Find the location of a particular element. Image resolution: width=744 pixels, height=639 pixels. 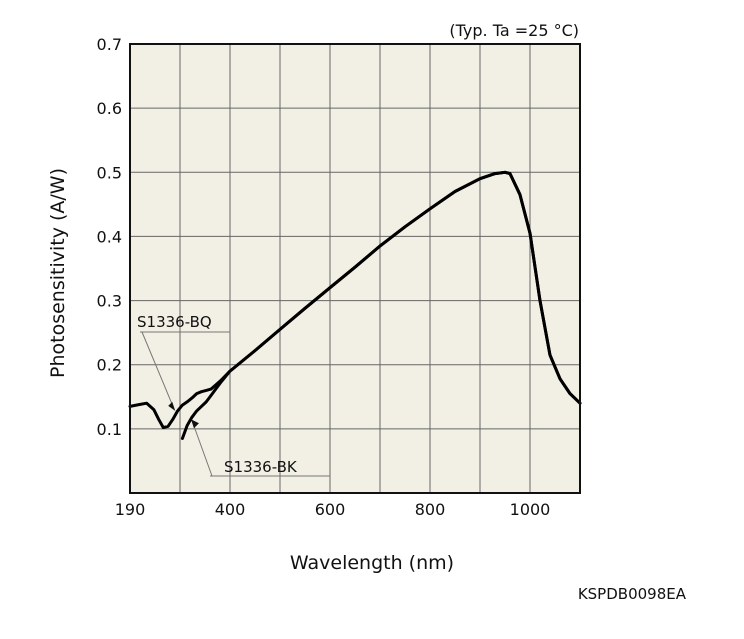

x-tick-label: 400 is located at coordinates (230, 509).